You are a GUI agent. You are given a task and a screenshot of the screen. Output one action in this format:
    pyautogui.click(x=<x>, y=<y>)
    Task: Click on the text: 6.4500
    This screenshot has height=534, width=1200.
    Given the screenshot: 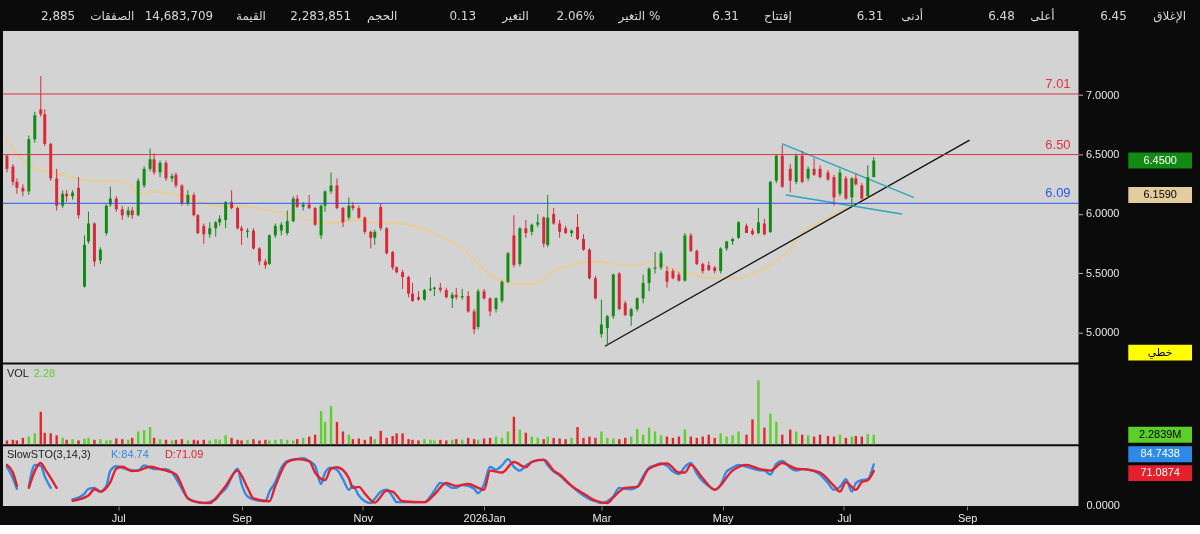 What is the action you would take?
    pyautogui.click(x=1160, y=159)
    